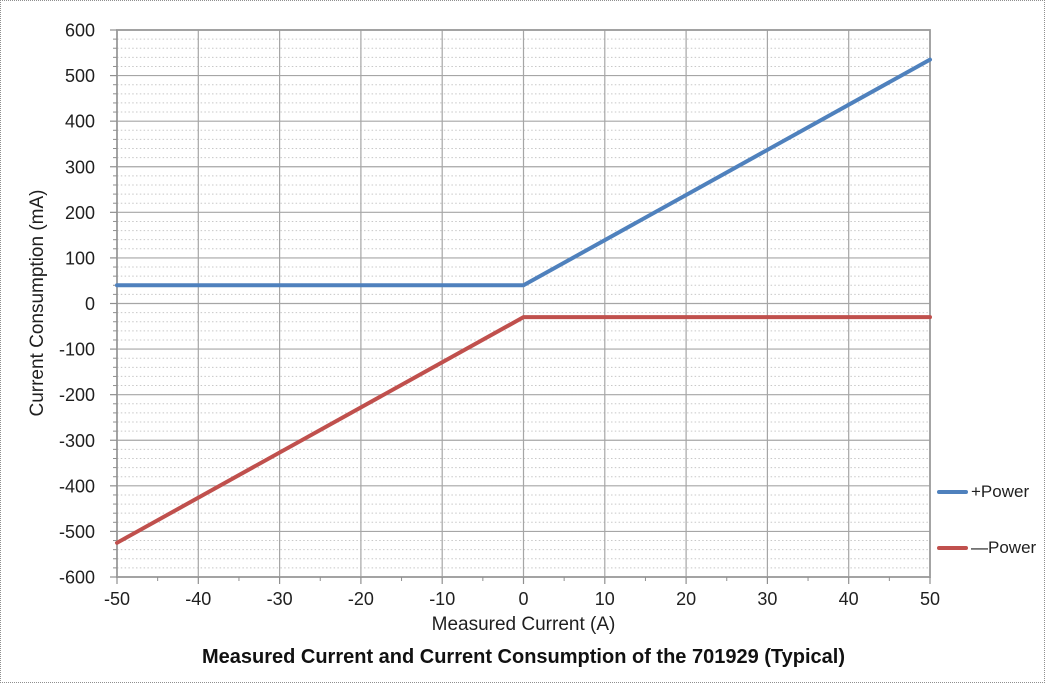  Describe the element at coordinates (80, 258) in the screenshot. I see `y-tick-label: 100` at that location.